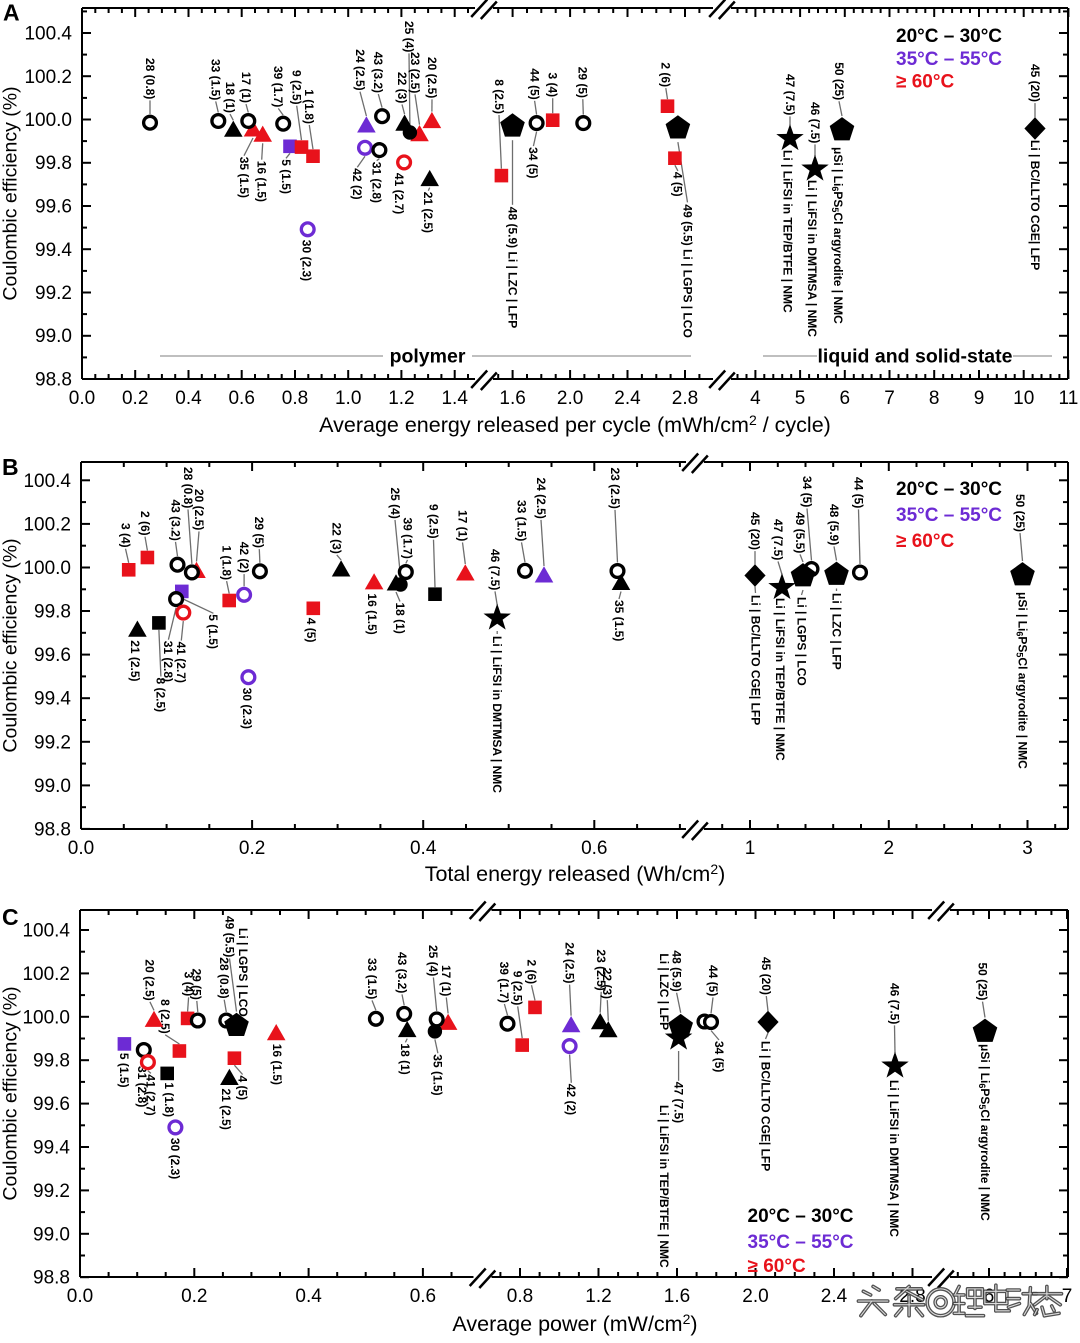  Describe the element at coordinates (188, 487) in the screenshot. I see `svg-text: 28 (0.8)` at that location.